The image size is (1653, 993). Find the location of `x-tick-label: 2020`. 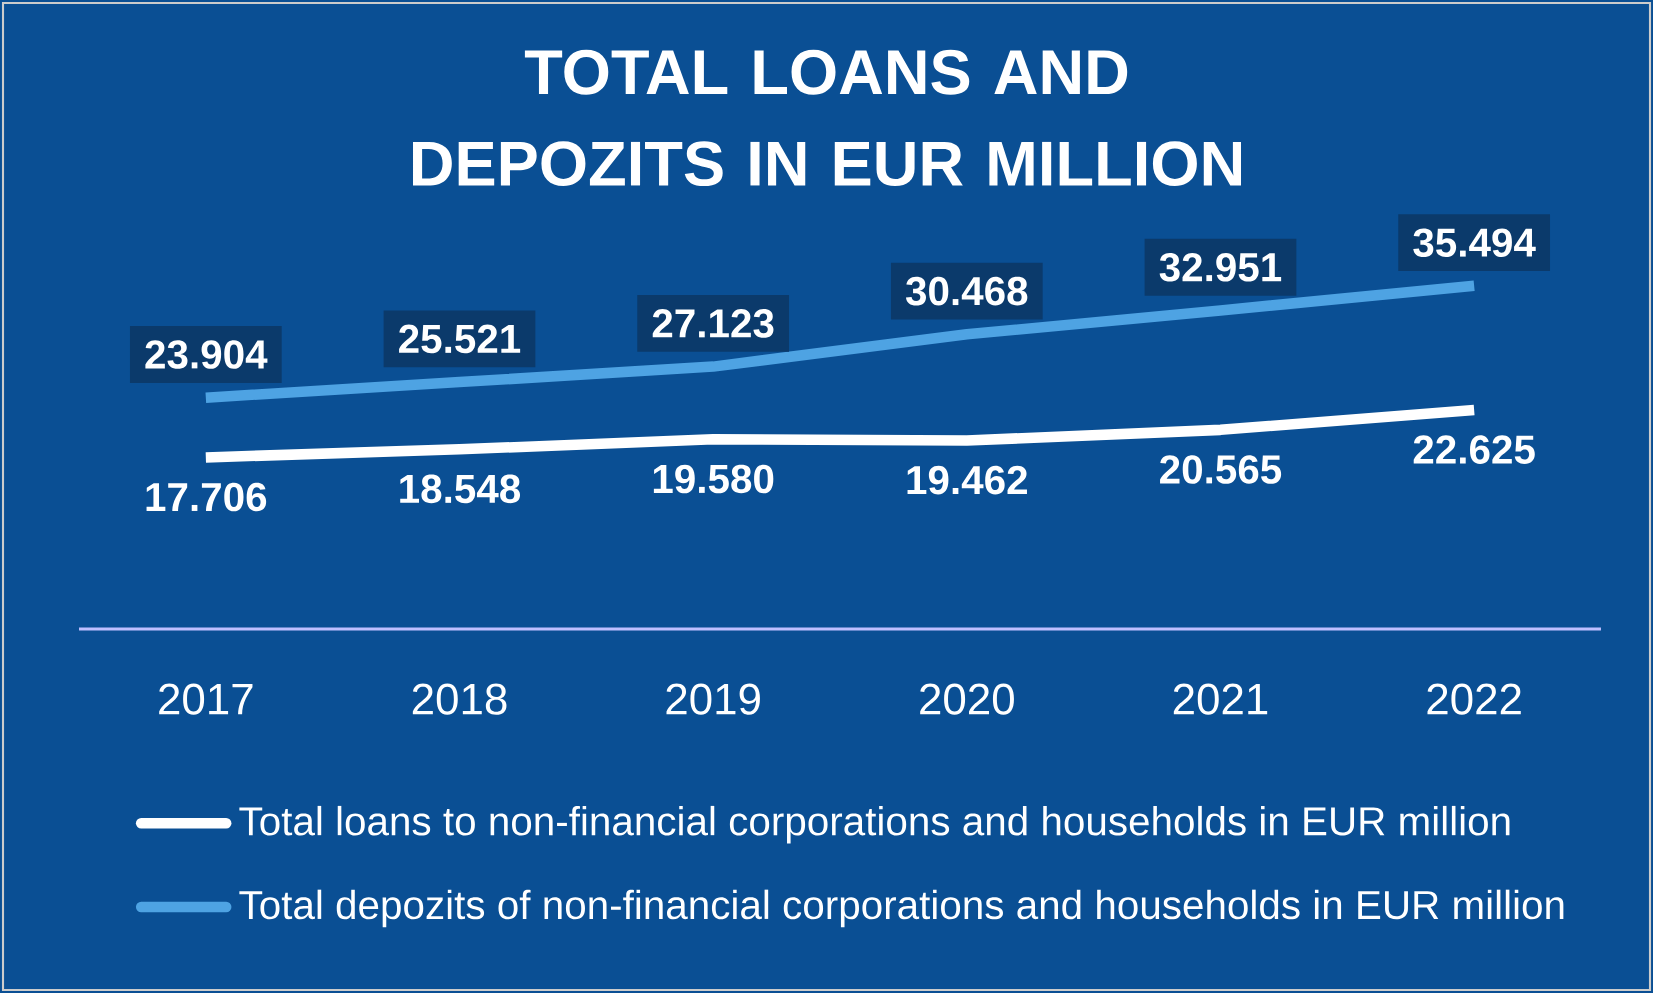

x-tick-label: 2020 is located at coordinates (967, 699).